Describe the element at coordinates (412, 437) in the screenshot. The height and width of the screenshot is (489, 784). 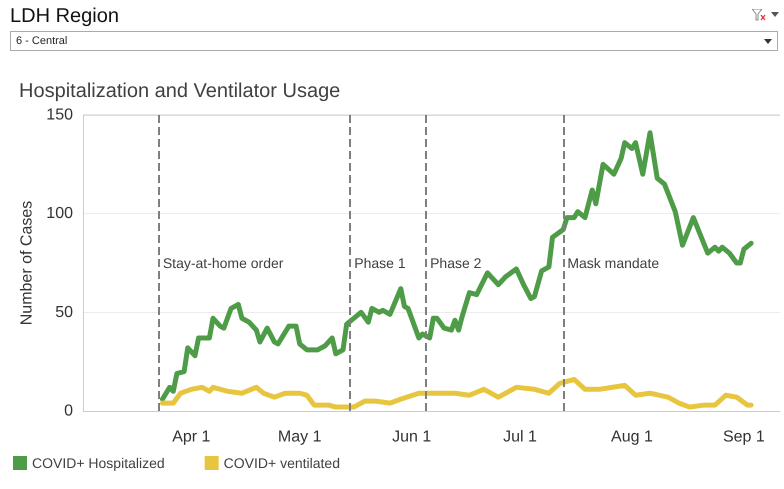
I see `x-tick-label: Jun 1` at that location.